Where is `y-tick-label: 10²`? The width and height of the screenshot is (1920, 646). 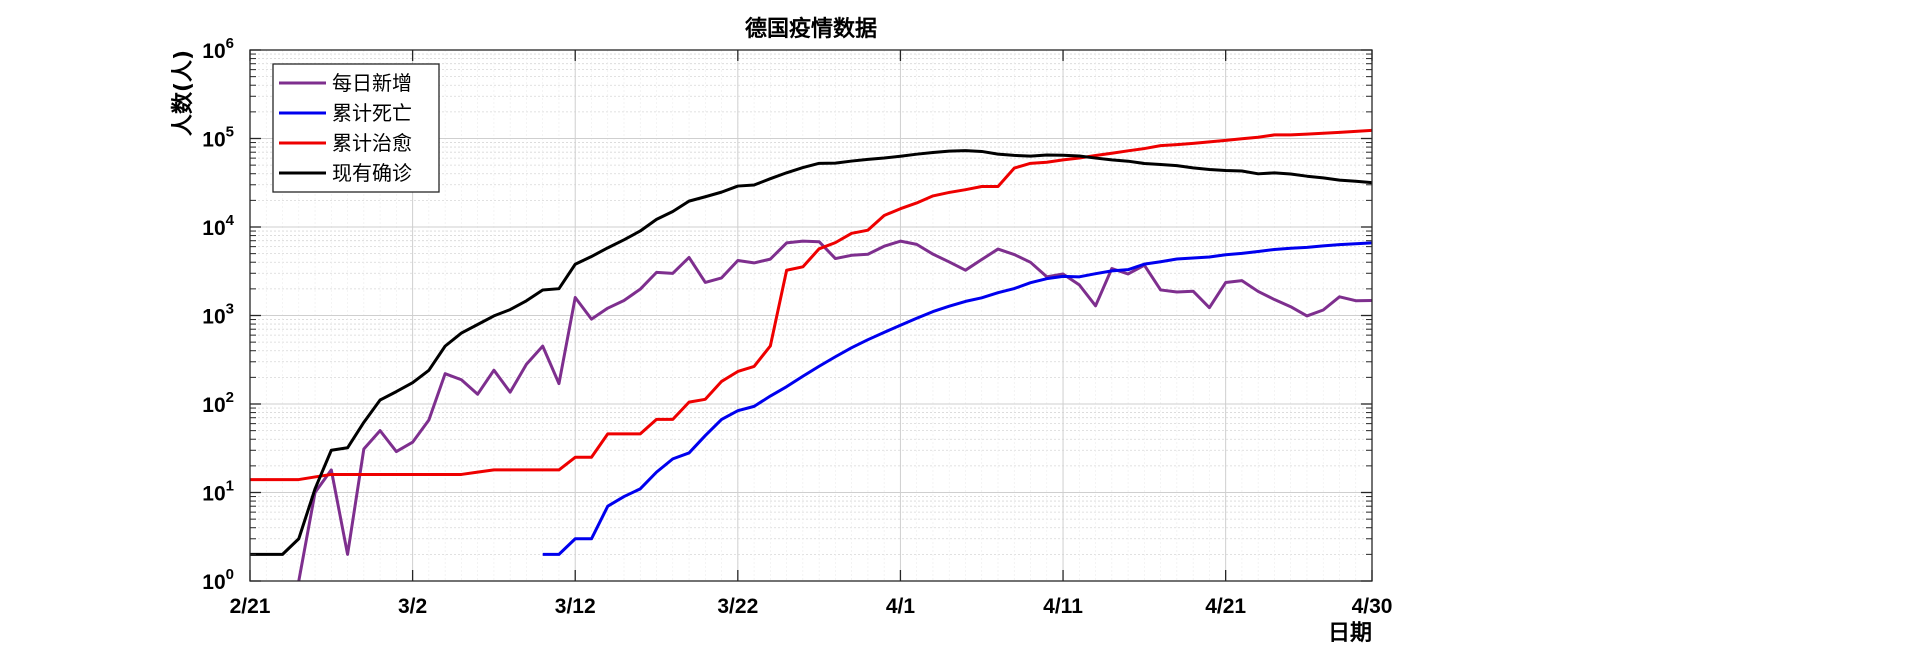 y-tick-label: 10² is located at coordinates (218, 403).